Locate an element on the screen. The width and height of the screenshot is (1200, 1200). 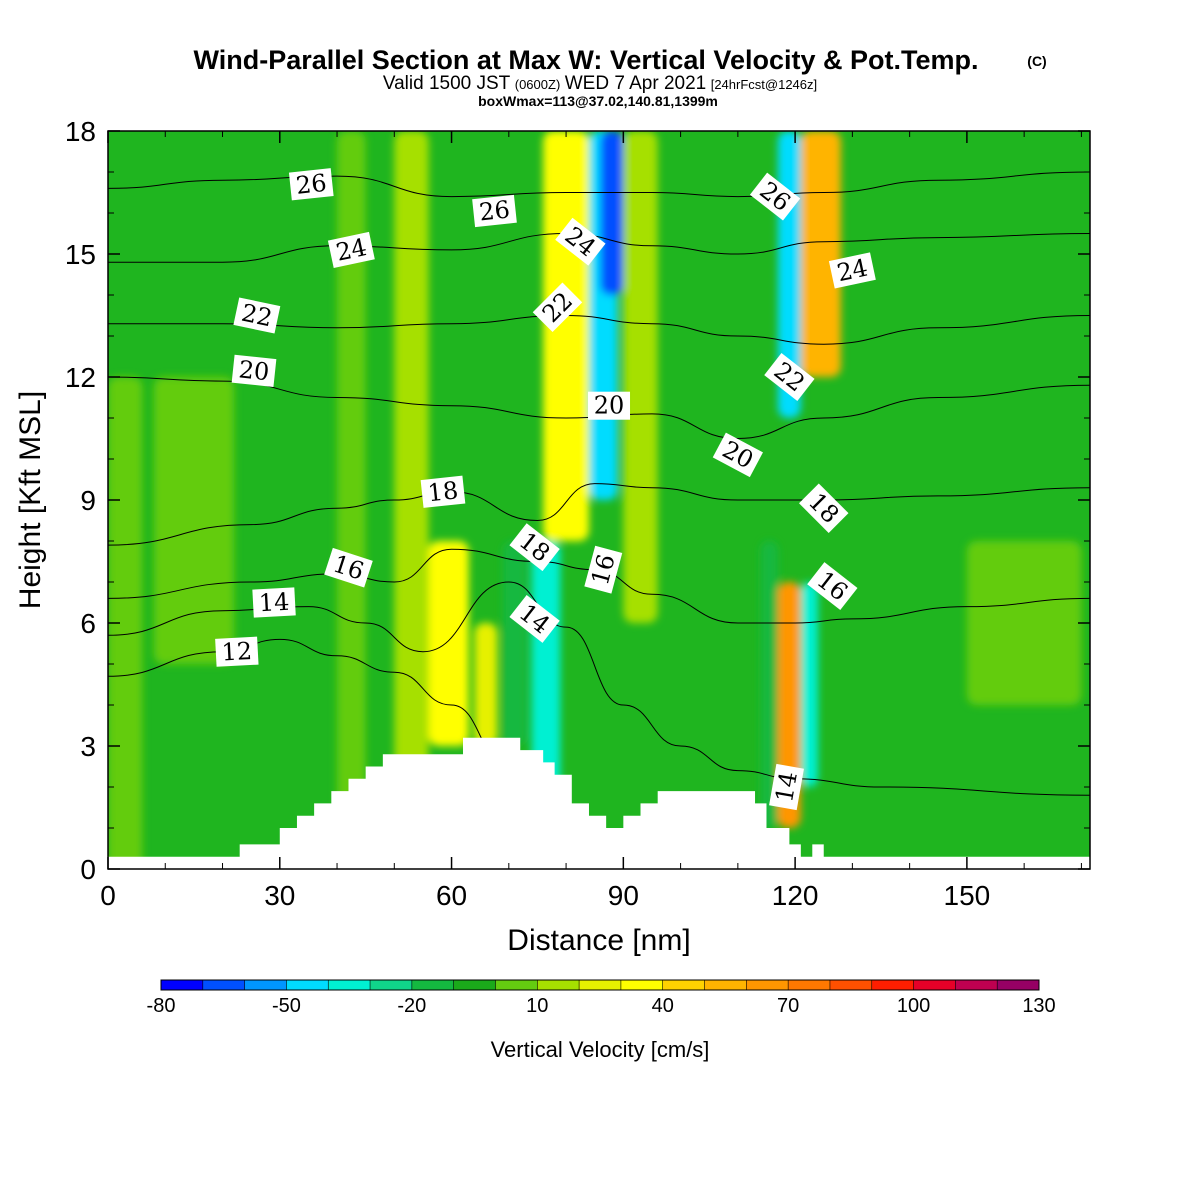
valid-date: WED 7 Apr 2021 is located at coordinates (636, 83).